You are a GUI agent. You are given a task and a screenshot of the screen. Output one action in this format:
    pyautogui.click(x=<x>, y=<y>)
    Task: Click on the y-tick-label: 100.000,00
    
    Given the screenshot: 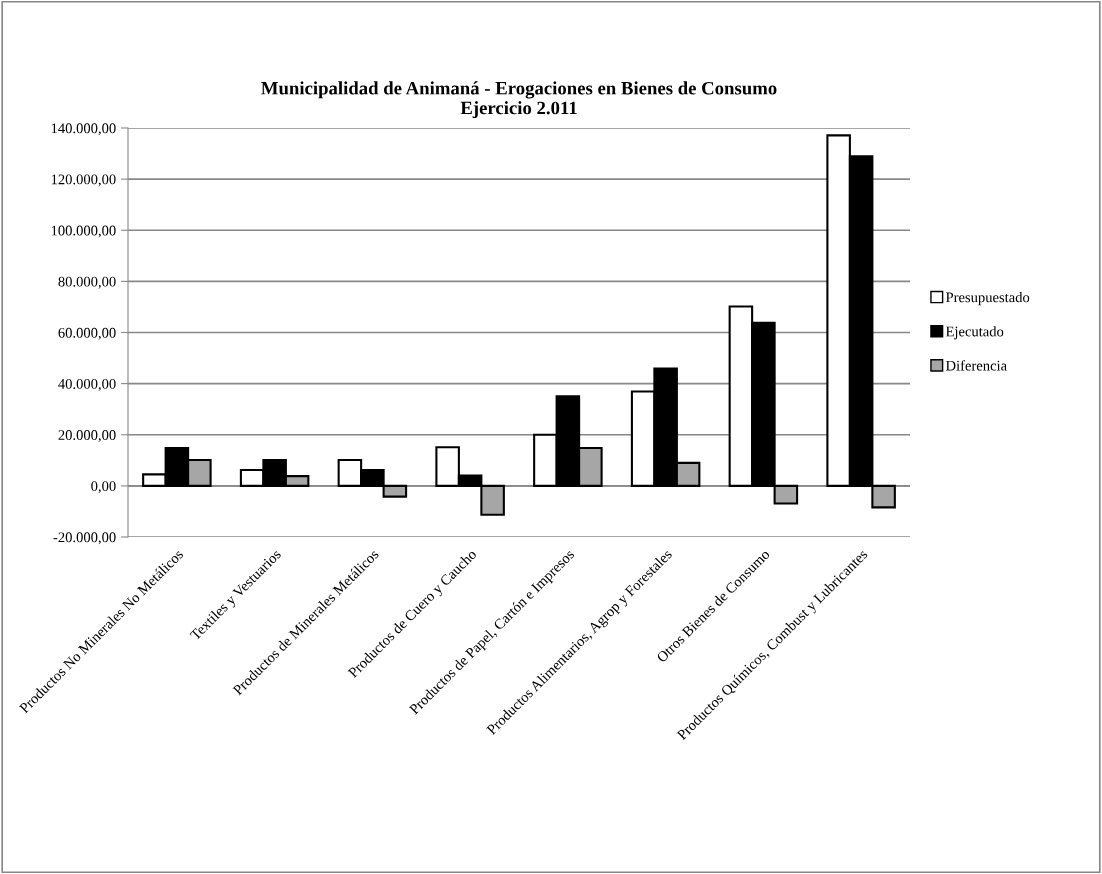 What is the action you would take?
    pyautogui.click(x=83, y=231)
    